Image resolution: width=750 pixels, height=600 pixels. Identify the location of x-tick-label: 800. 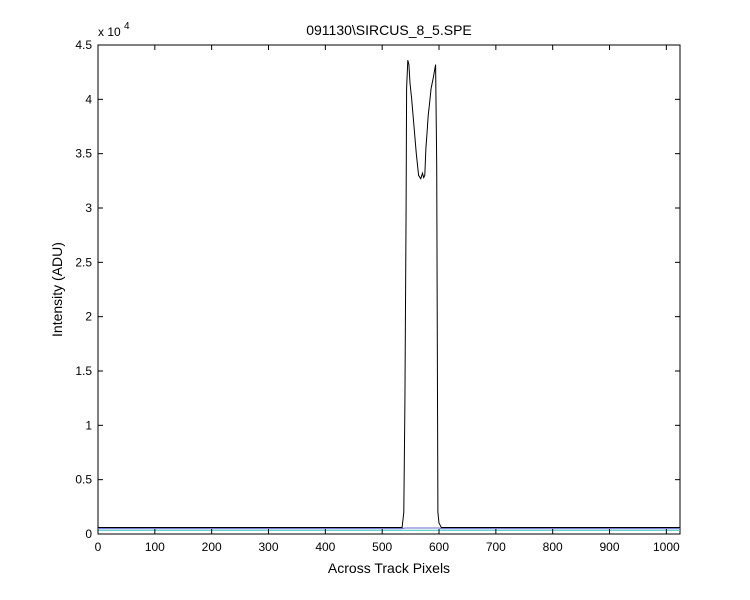
(553, 547).